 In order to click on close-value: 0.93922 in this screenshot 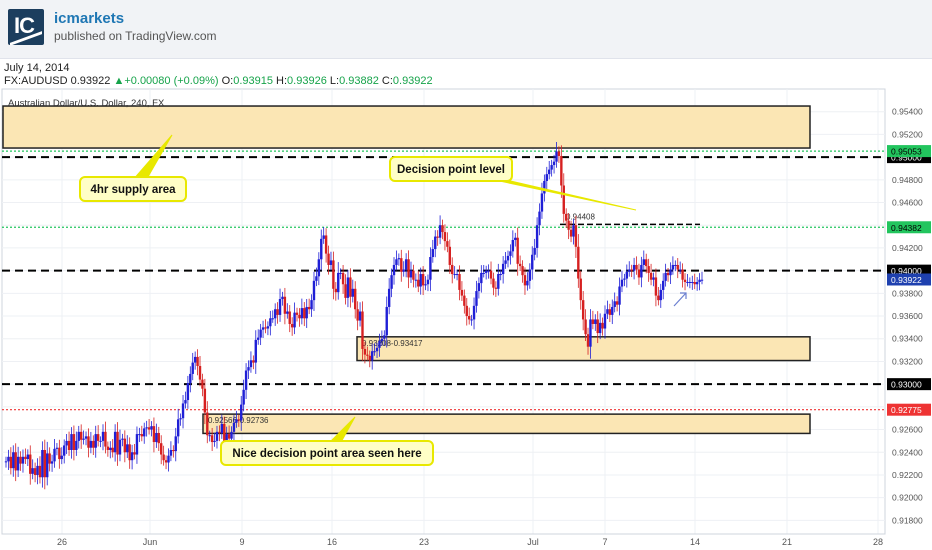, I will do `click(412, 81)`.